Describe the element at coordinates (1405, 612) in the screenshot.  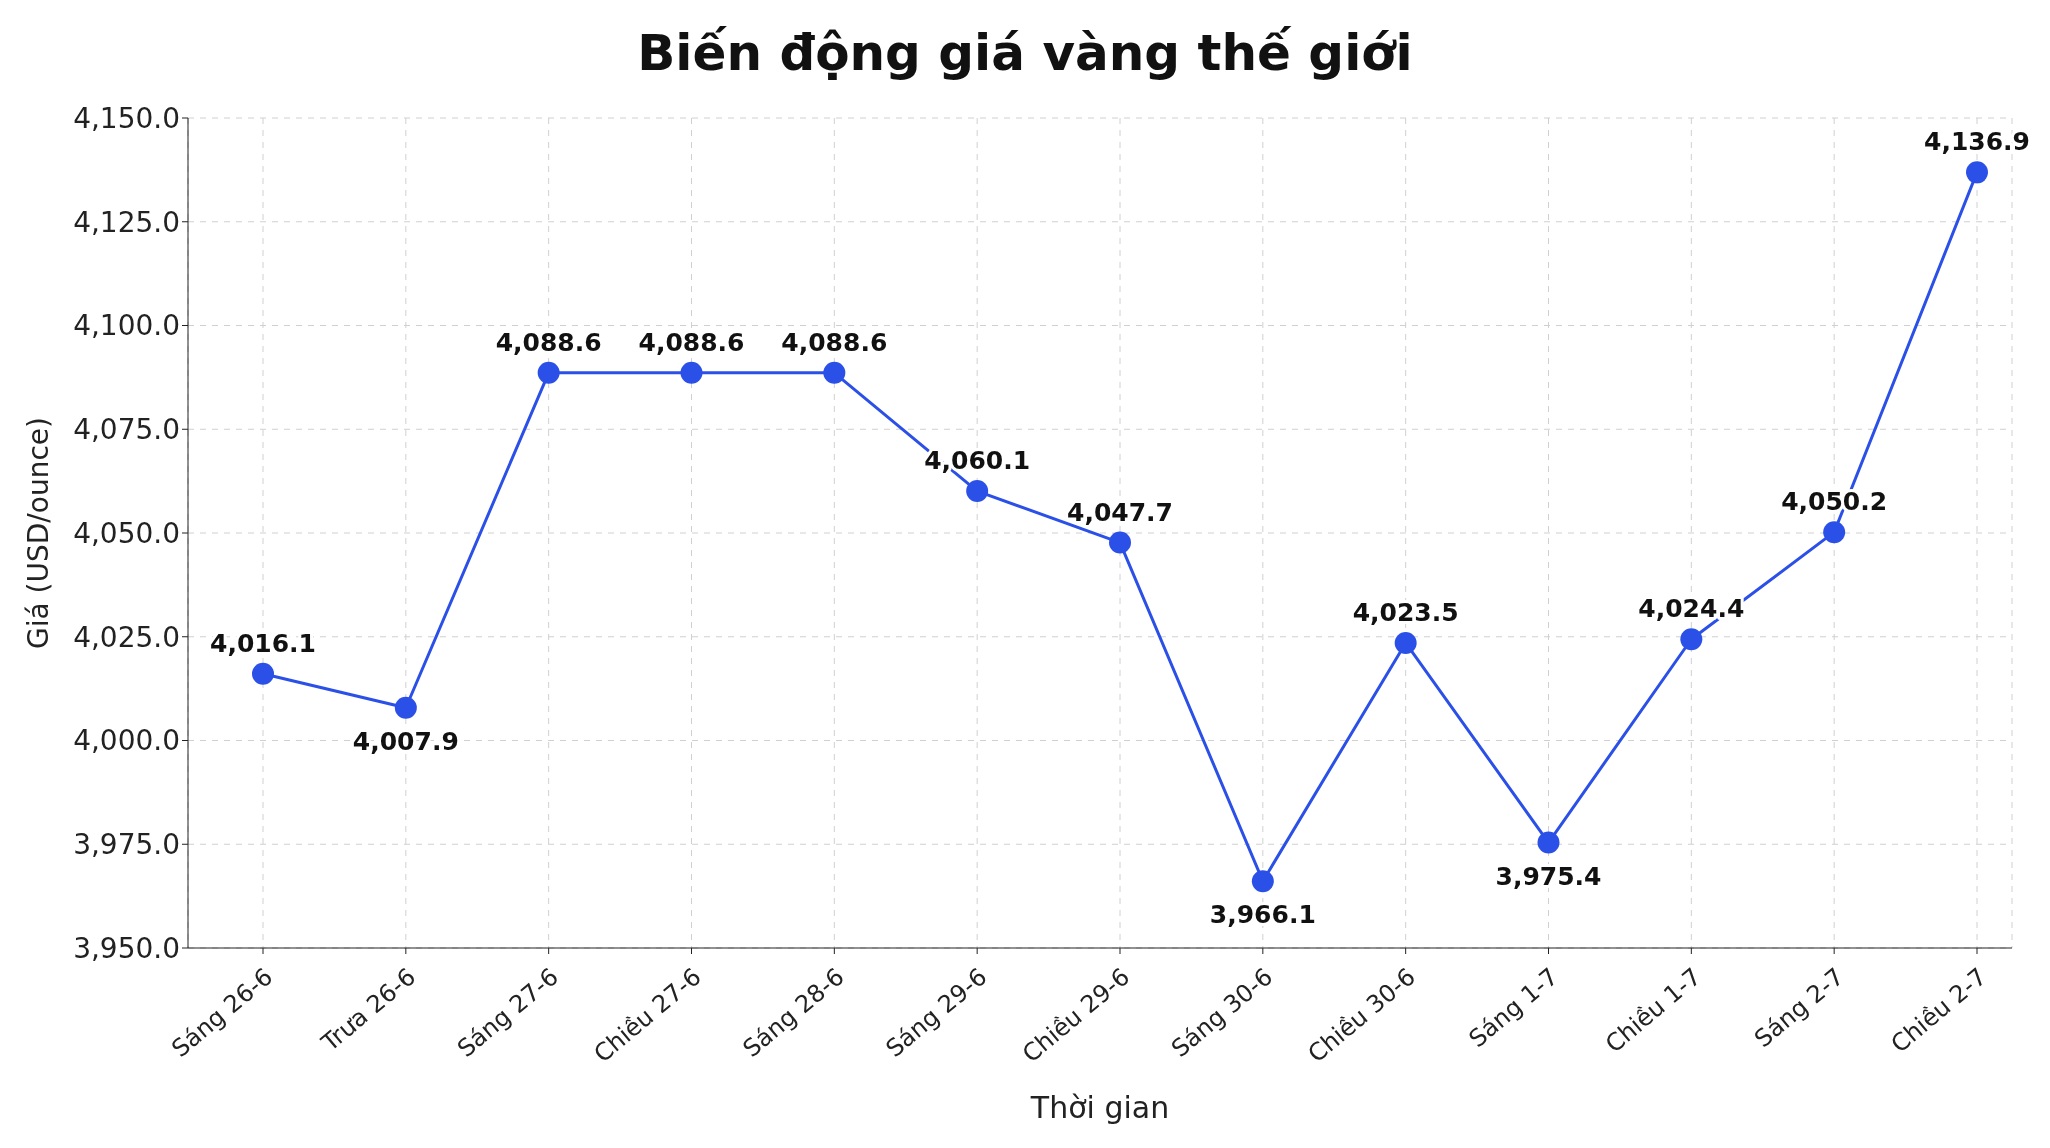
I see `data-label: 4,023.5` at that location.